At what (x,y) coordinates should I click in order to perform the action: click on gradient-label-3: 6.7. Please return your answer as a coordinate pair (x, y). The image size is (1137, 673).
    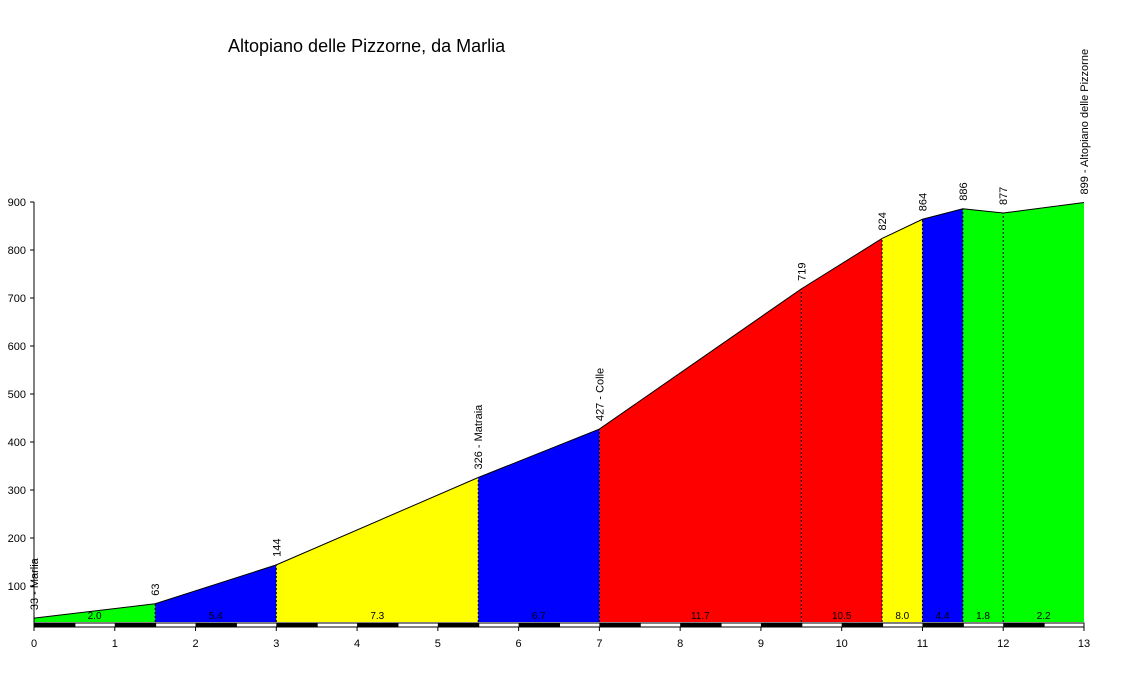
    Looking at the image, I should click on (539, 616).